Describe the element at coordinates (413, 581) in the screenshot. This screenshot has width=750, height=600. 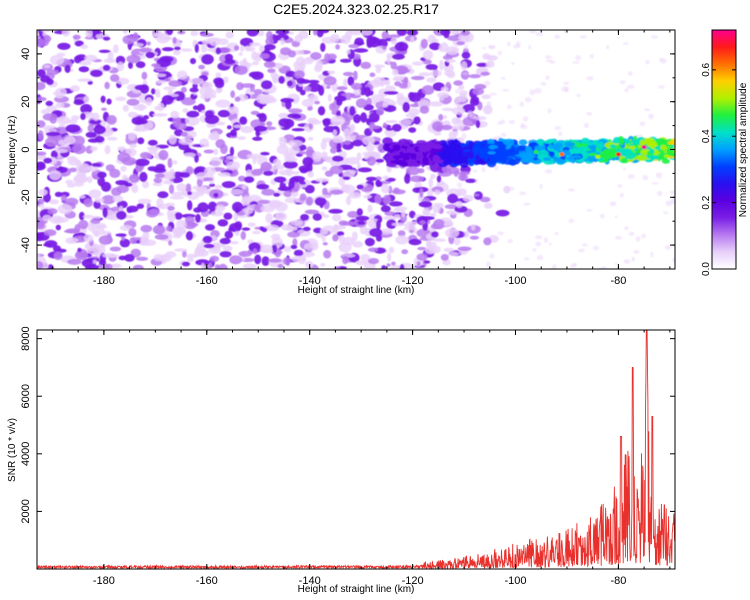
I see `x-tick-label: -120` at that location.